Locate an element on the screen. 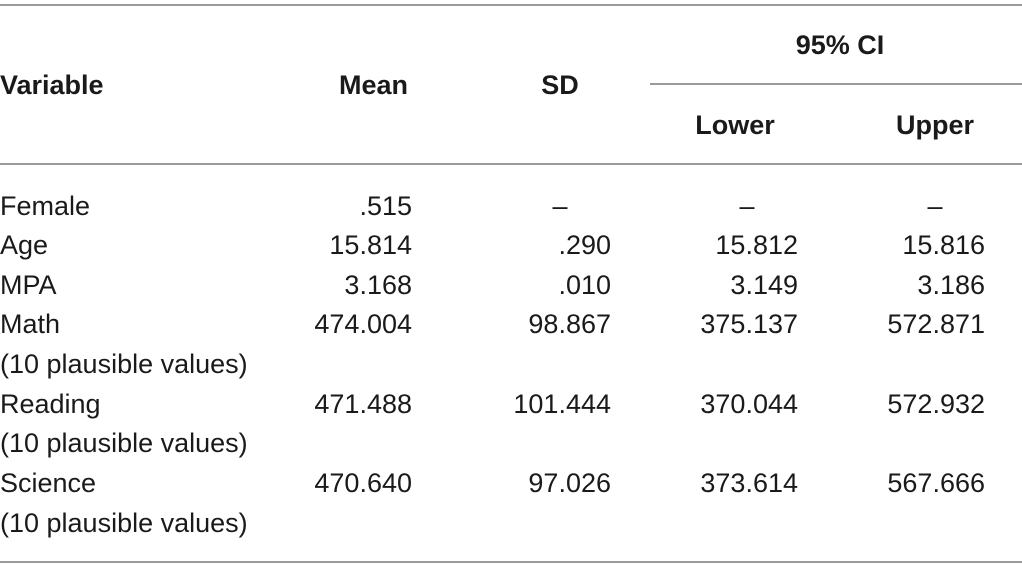  row-mean: 470.640 is located at coordinates (363, 483).